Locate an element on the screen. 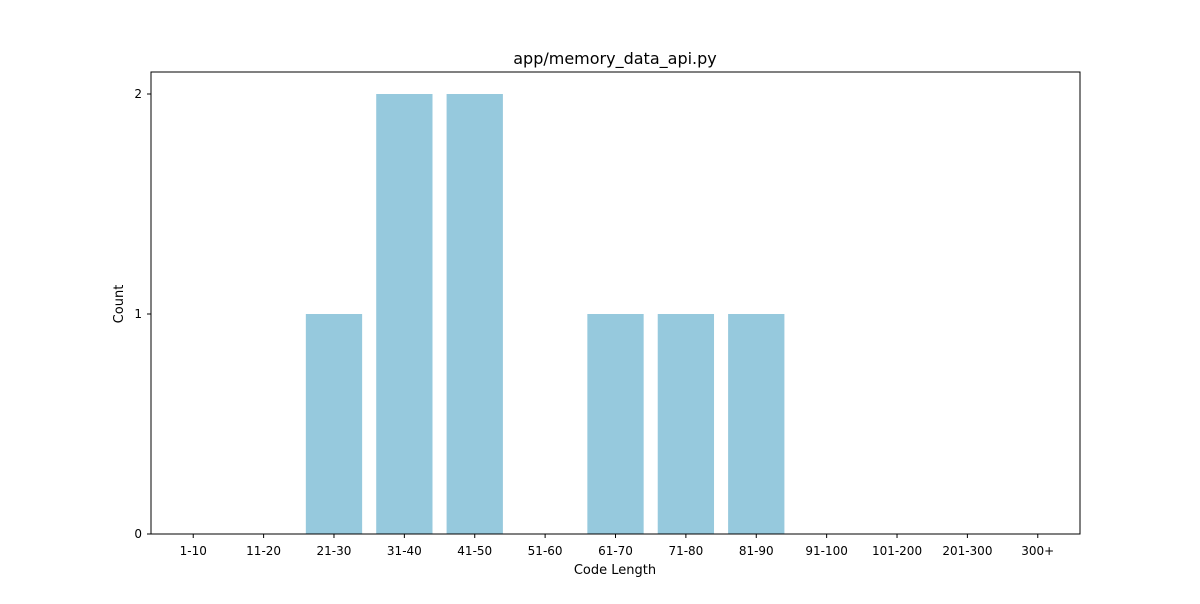 The width and height of the screenshot is (1200, 604). x-tick-label: 11-20 is located at coordinates (263, 551).